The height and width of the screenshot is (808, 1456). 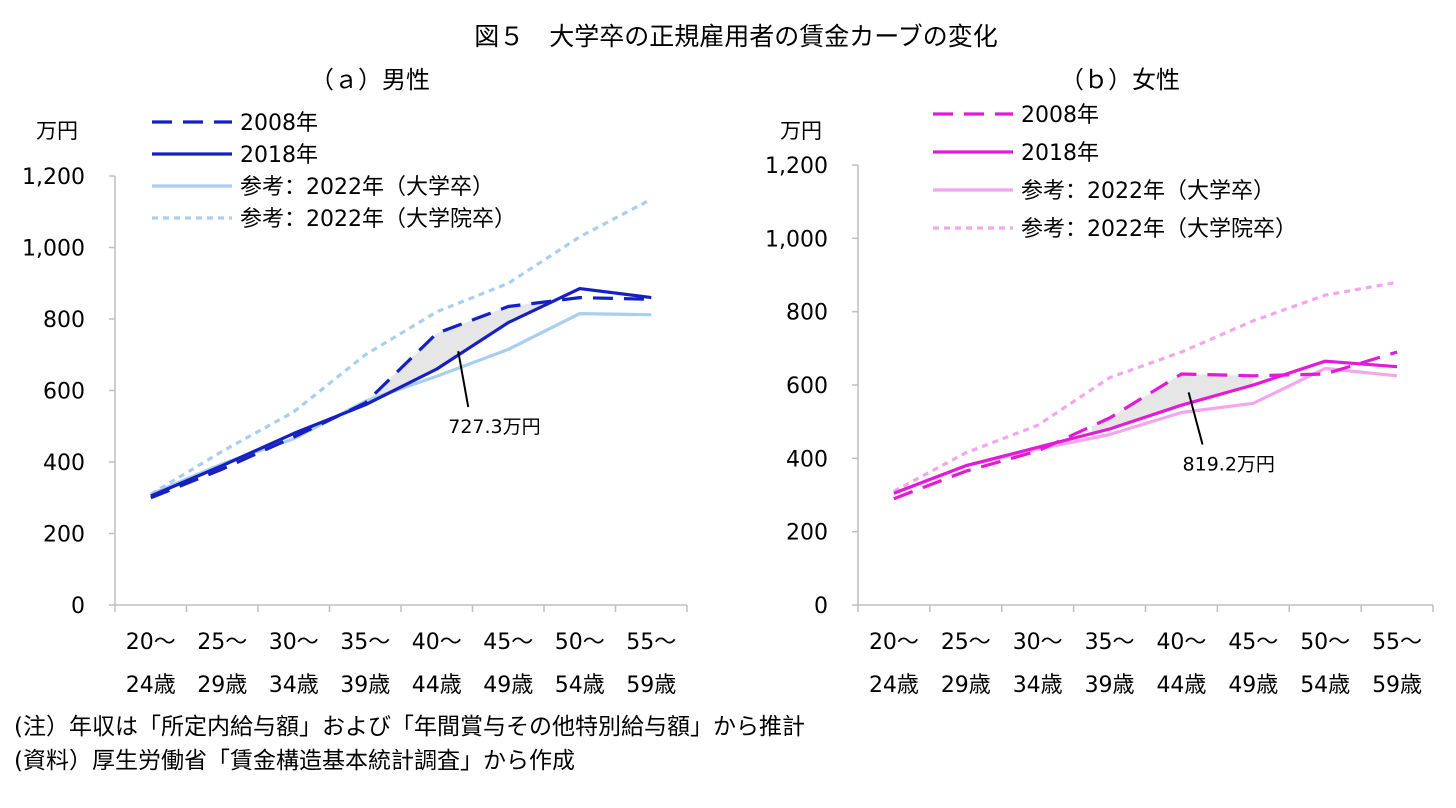 What do you see at coordinates (736, 36) in the screenshot?
I see `figure-title: 図５ 大学卒の正規雇用者の賃金カーブの変化` at bounding box center [736, 36].